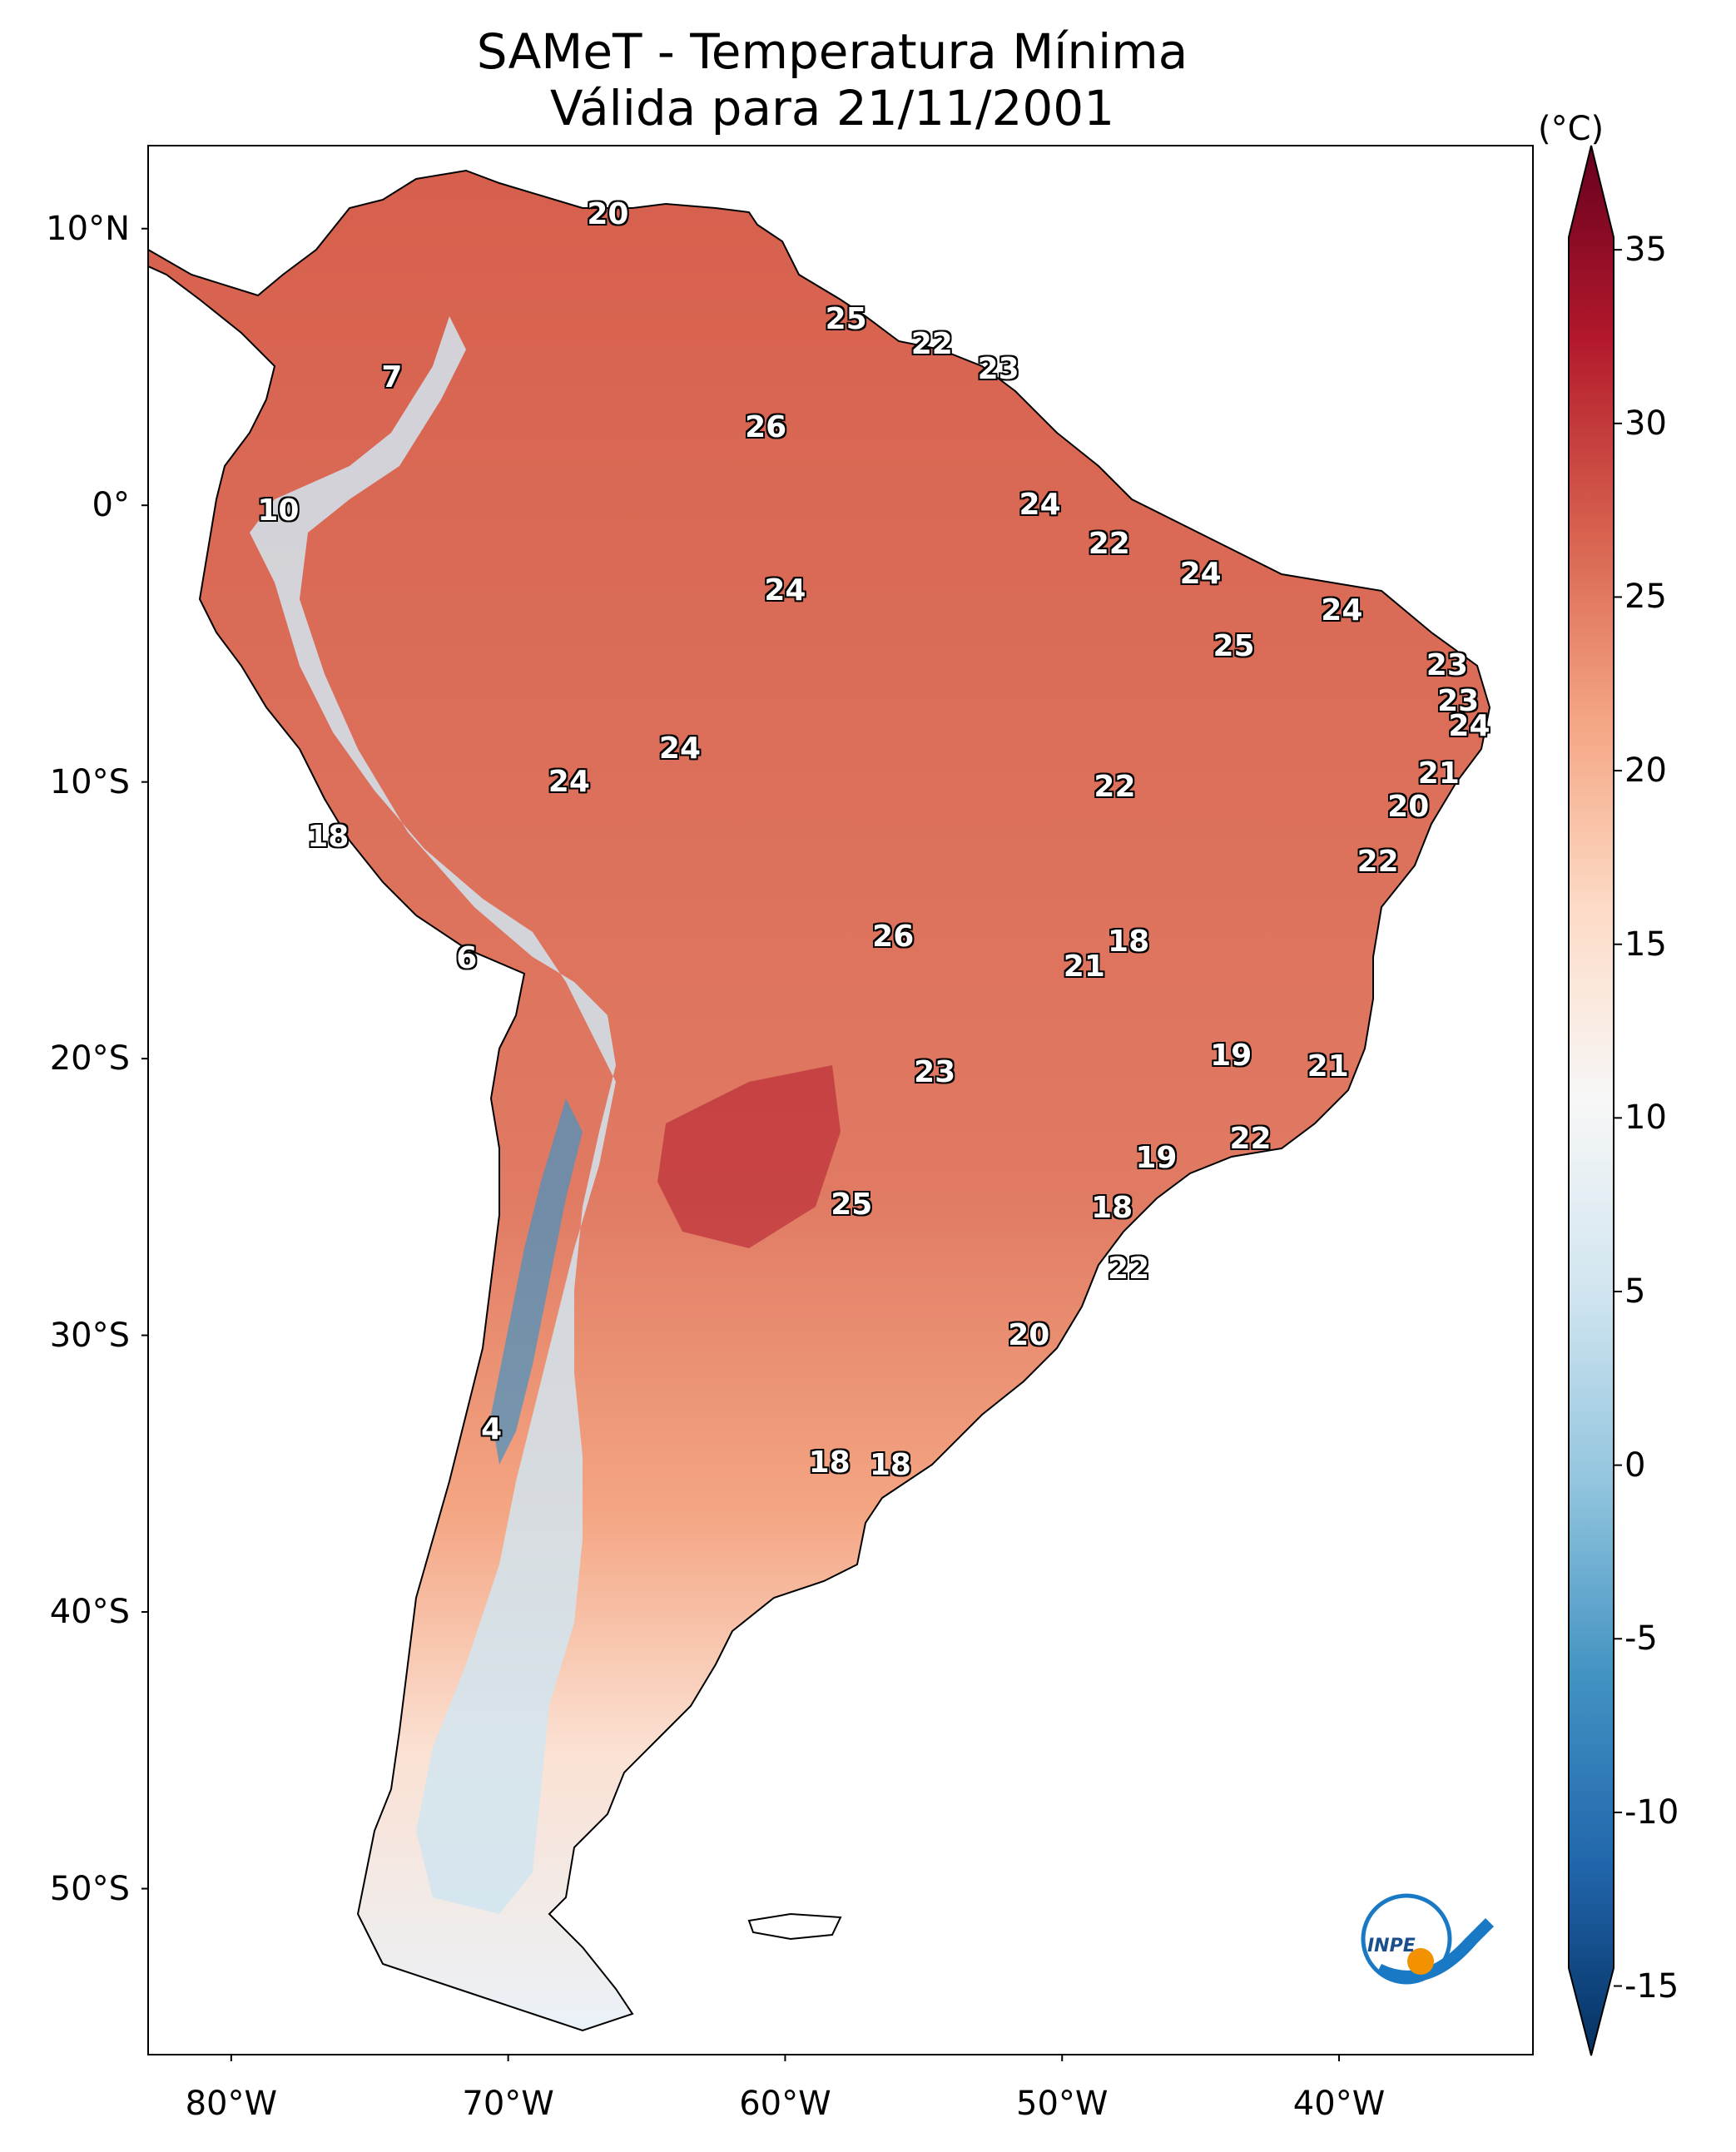  I want to click on logo-orange-dot-icon, so click(1420, 1961).